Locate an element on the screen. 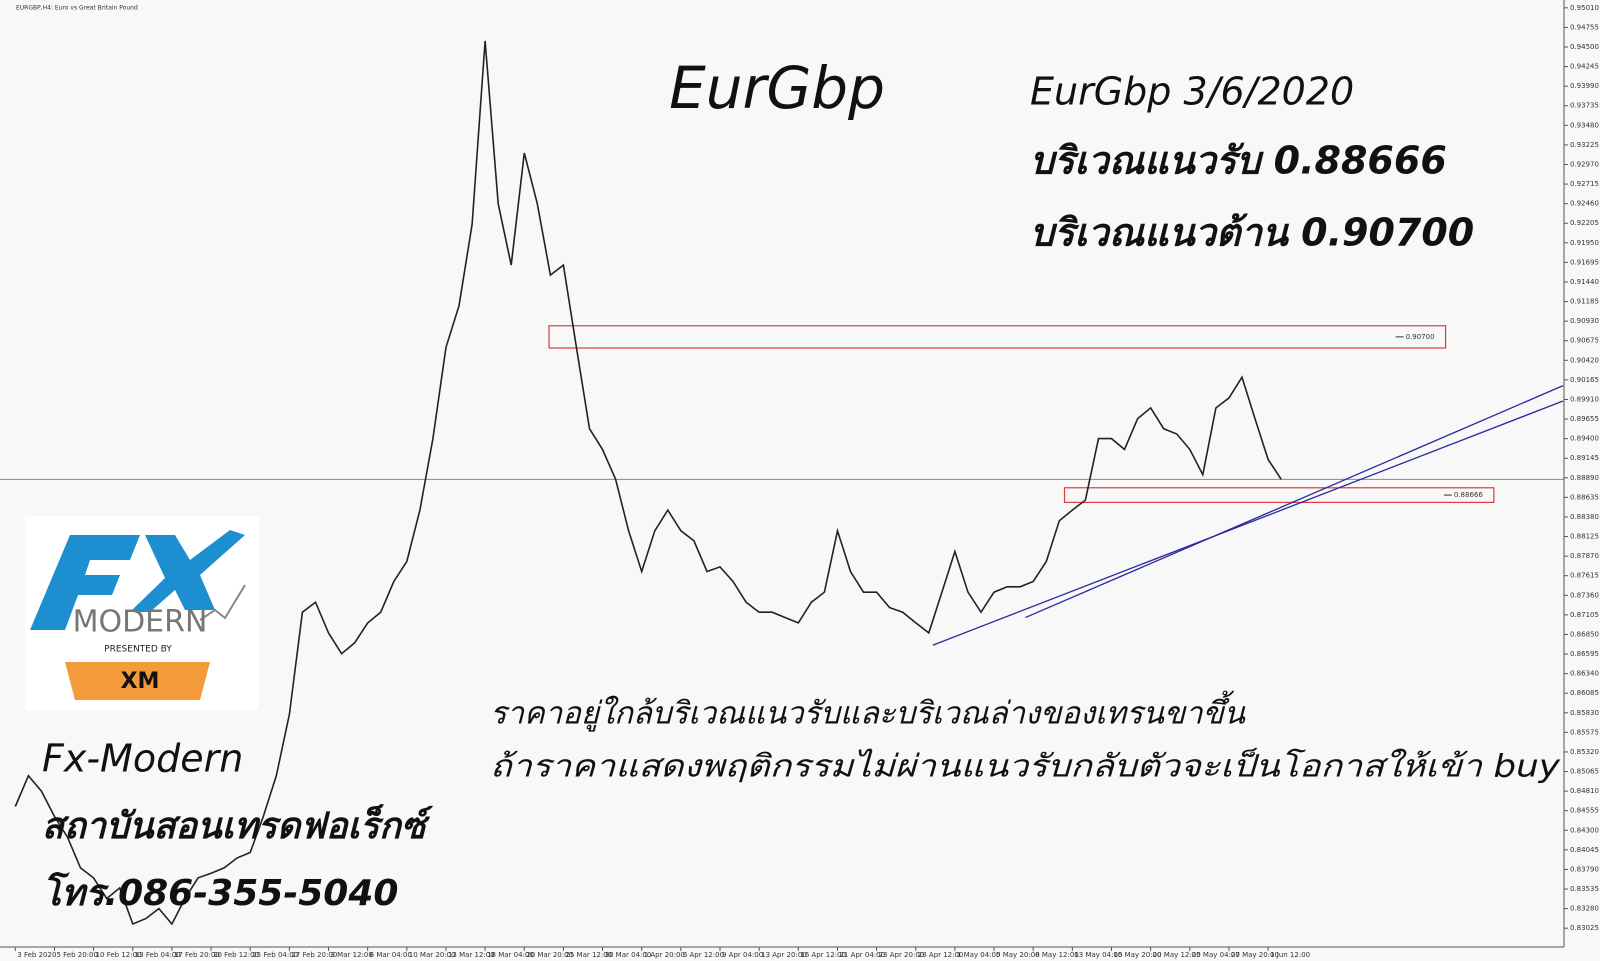  y-tick-label: 0.88380 is located at coordinates (1584, 517).